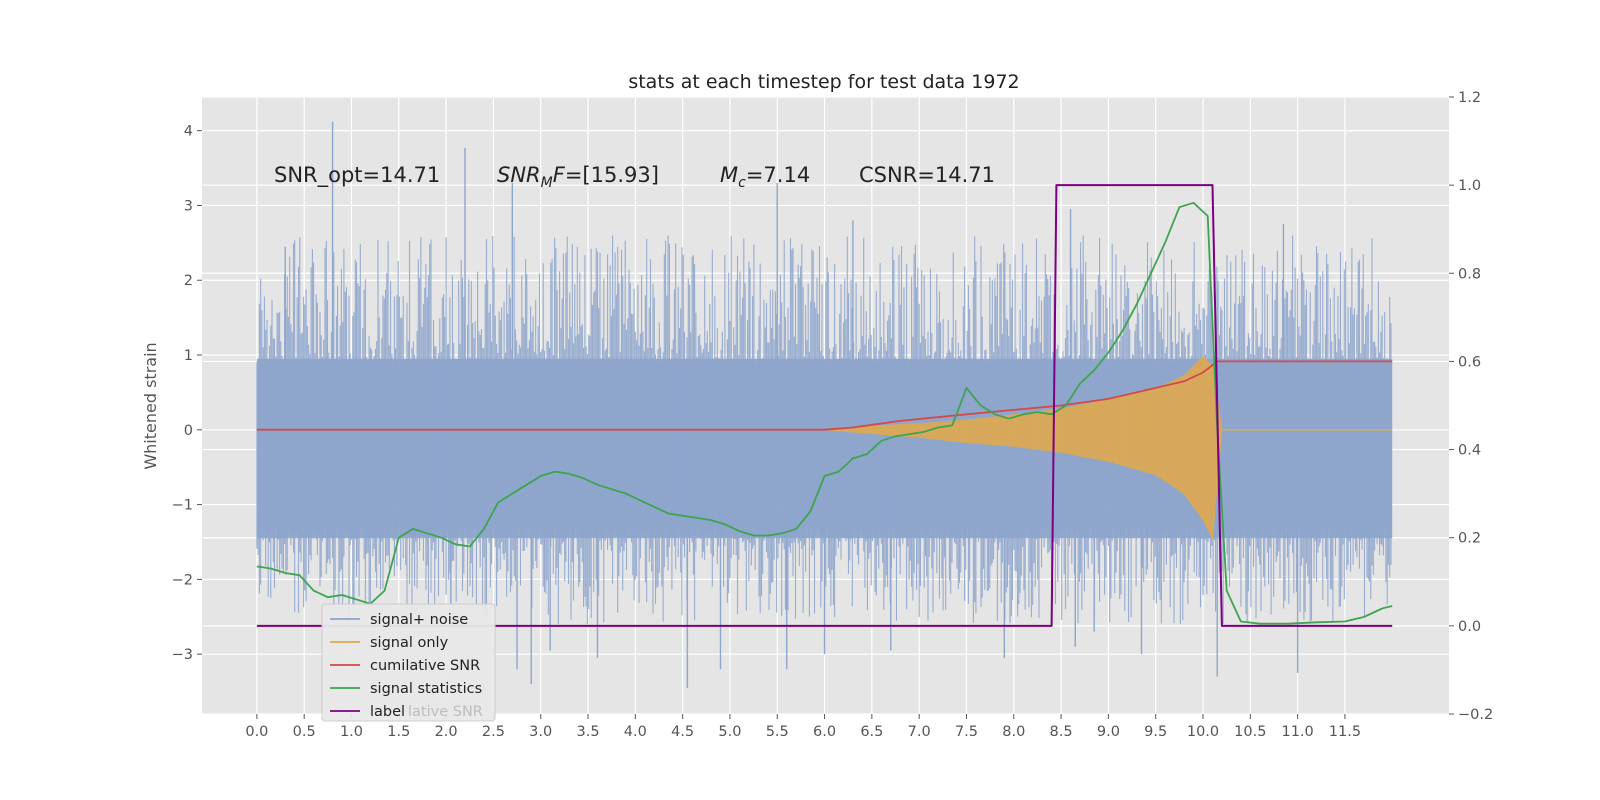 Image resolution: width=1600 pixels, height=800 pixels. Describe the element at coordinates (540, 732) in the screenshot. I see `x-tick-label: 3.0` at that location.